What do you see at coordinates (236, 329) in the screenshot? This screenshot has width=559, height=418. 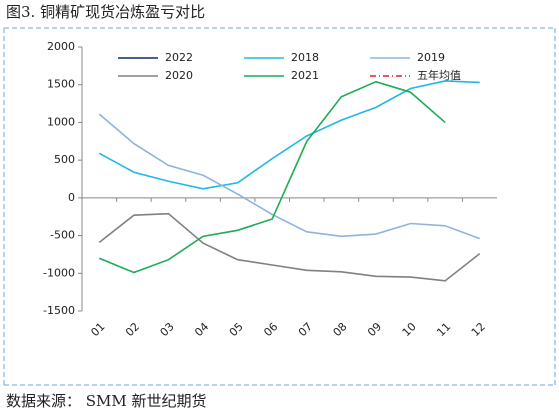 I see `x-tick-label: 05` at bounding box center [236, 329].